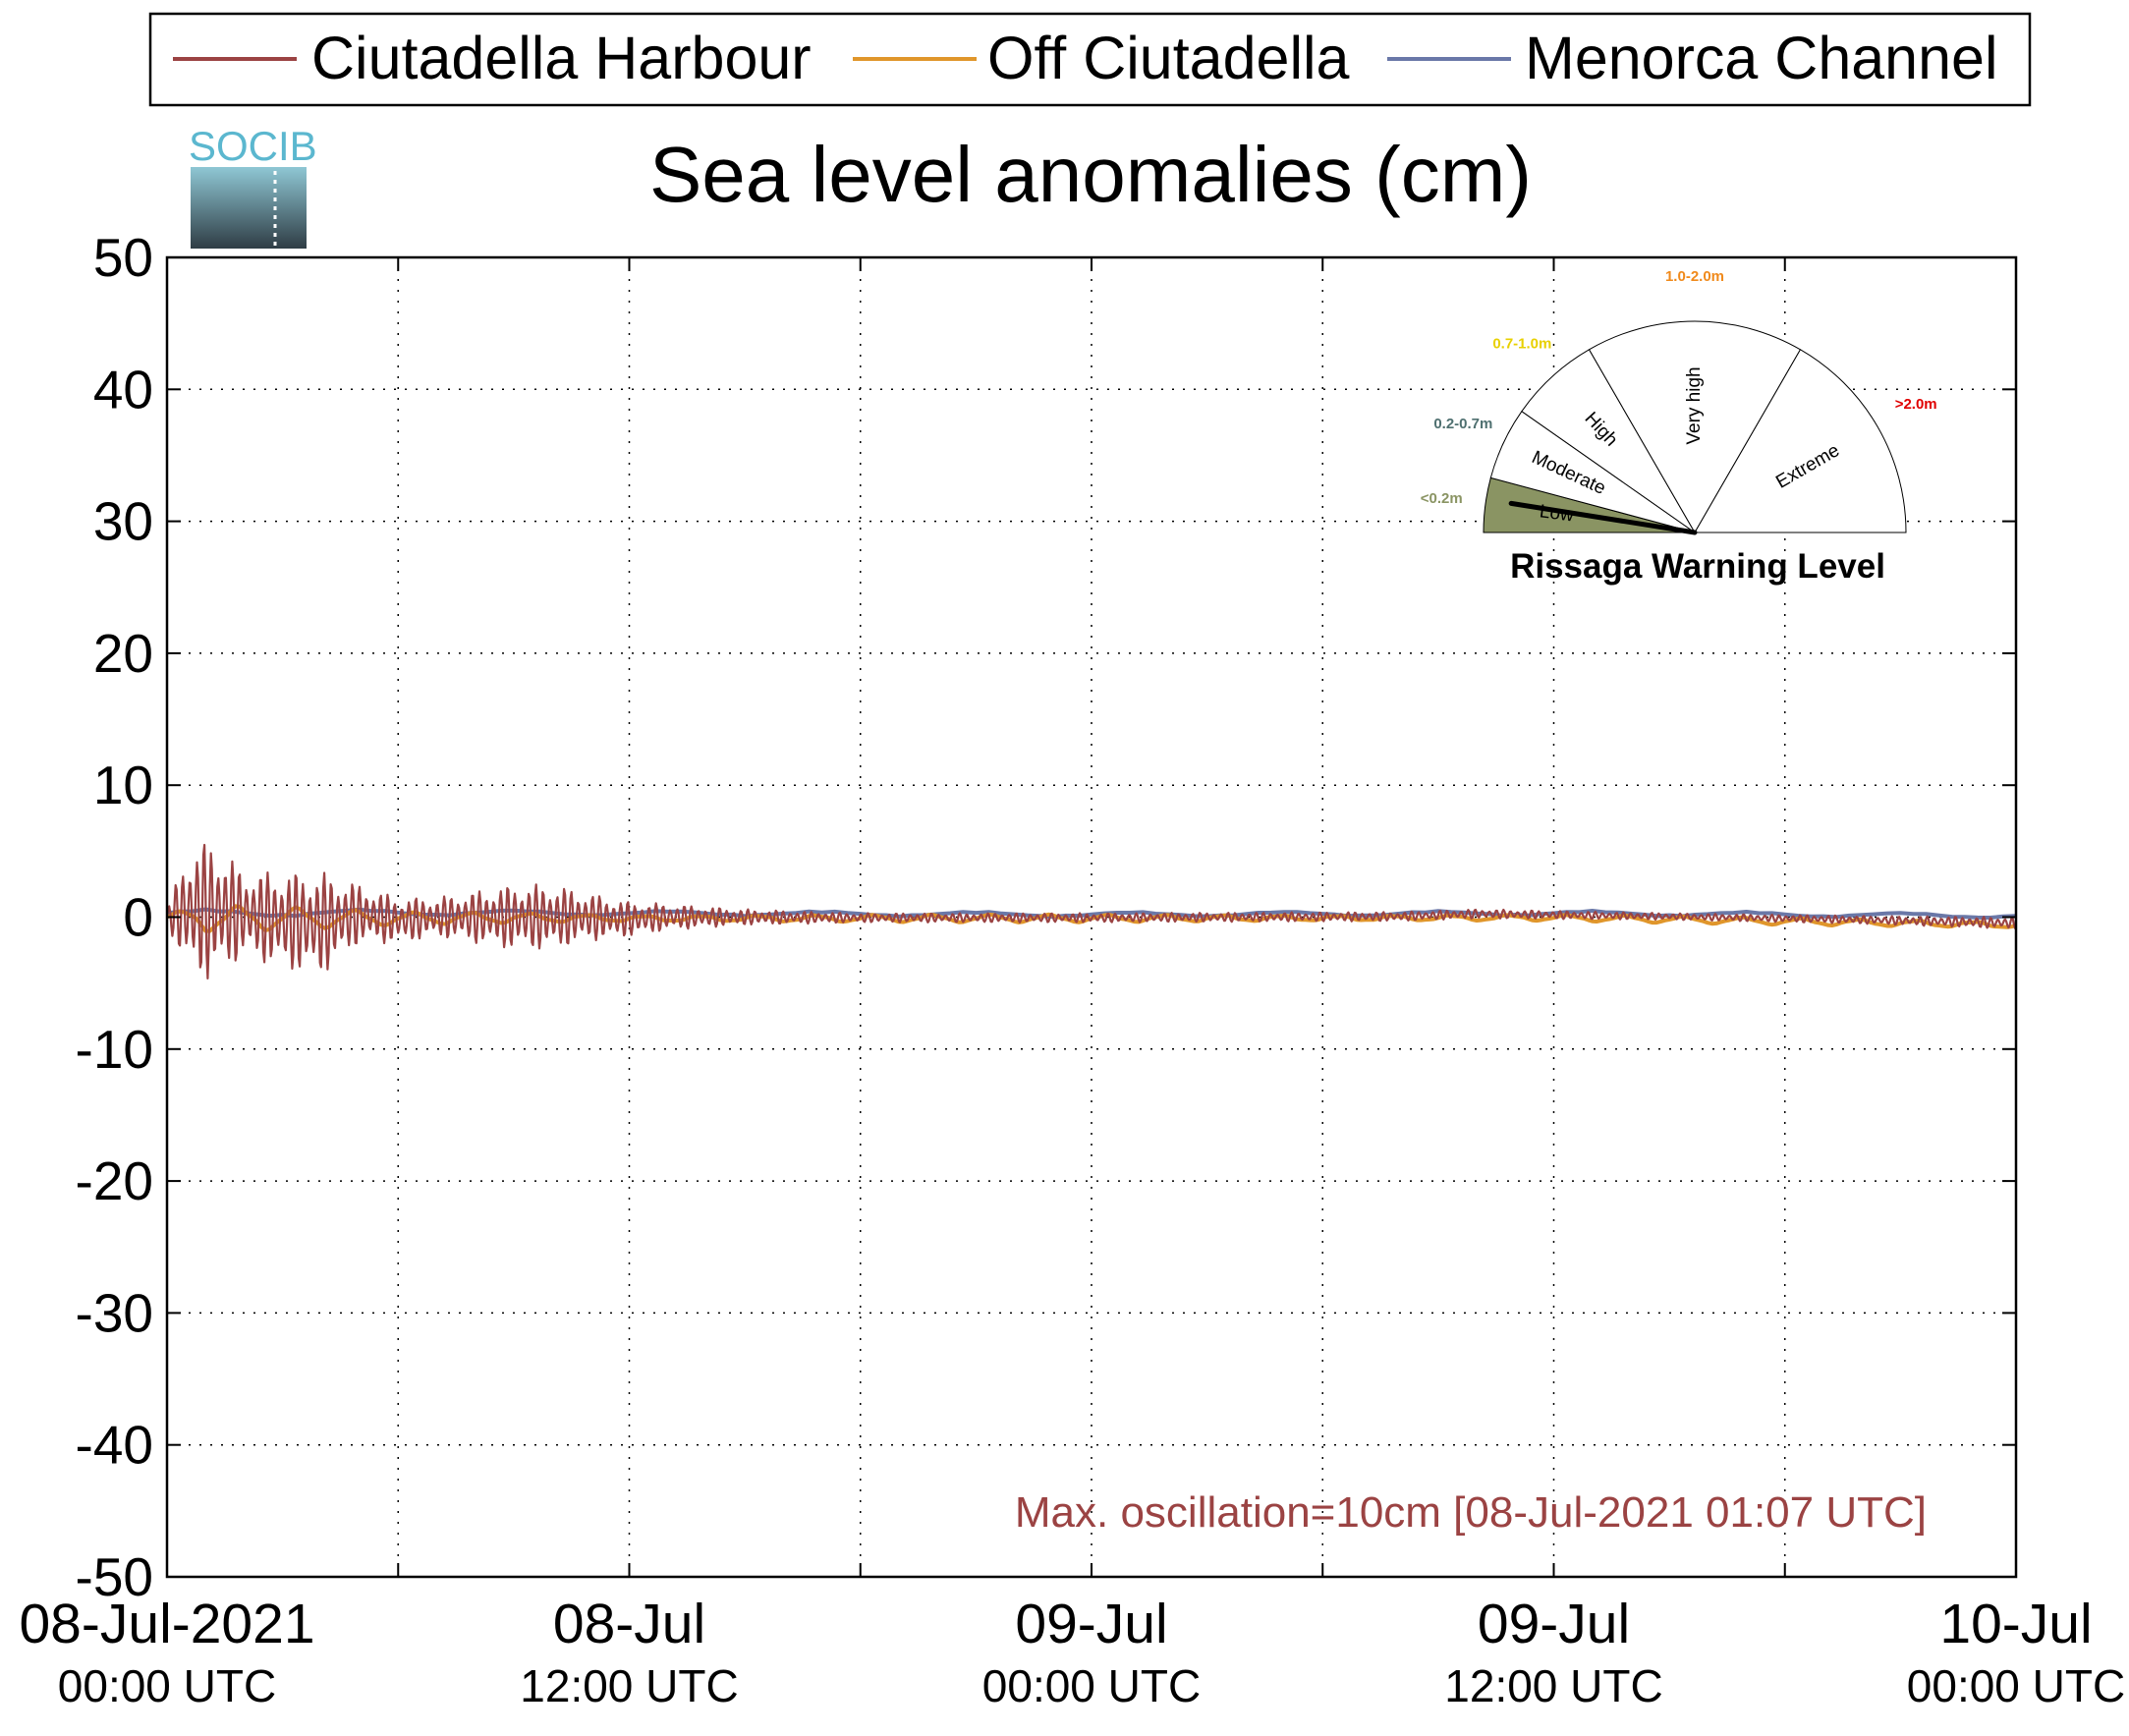  What do you see at coordinates (115, 1576) in the screenshot?
I see `y-tick-label: -50` at bounding box center [115, 1576].